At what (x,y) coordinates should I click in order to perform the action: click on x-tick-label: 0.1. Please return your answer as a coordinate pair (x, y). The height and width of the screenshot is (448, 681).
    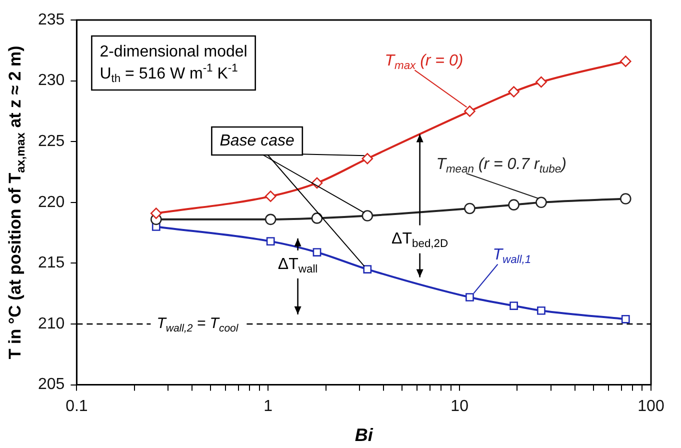
    Looking at the image, I should click on (77, 406).